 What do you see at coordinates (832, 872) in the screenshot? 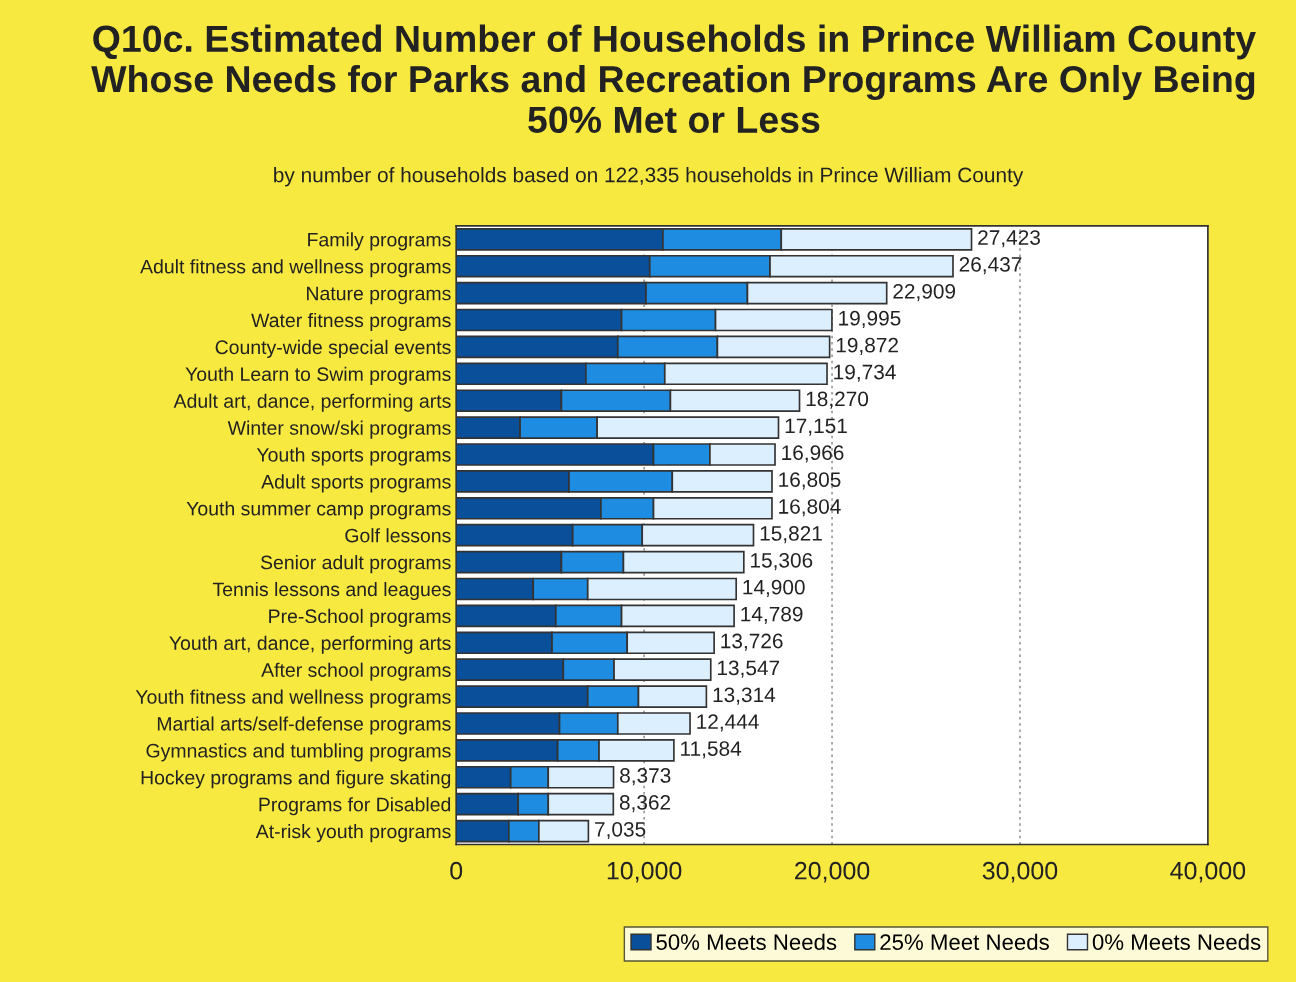
I see `x-tick-label: 20,000` at bounding box center [832, 872].